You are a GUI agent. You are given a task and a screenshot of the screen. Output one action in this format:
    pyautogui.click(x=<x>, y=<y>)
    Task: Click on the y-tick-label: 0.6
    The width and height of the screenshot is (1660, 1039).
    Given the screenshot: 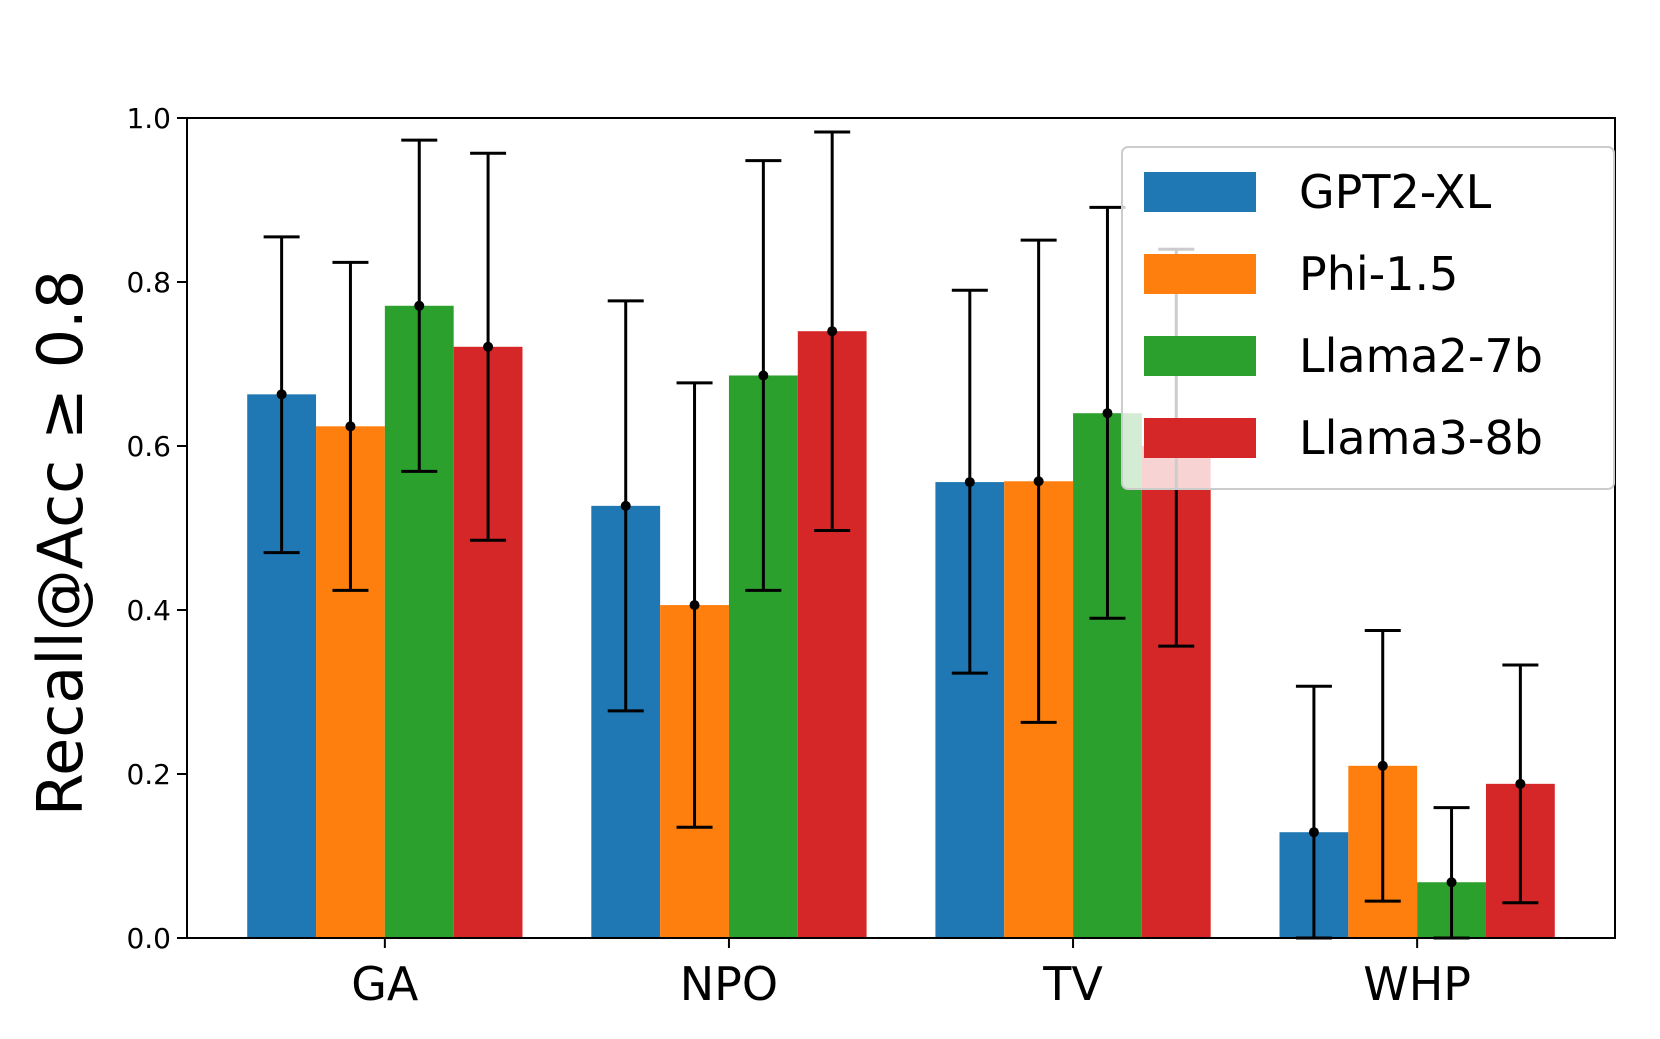 What is the action you would take?
    pyautogui.click(x=148, y=446)
    